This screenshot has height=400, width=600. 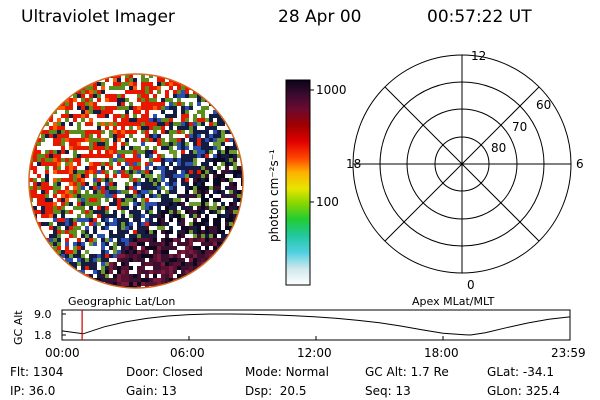 I want to click on info-door: Door: Closed, so click(x=164, y=372).